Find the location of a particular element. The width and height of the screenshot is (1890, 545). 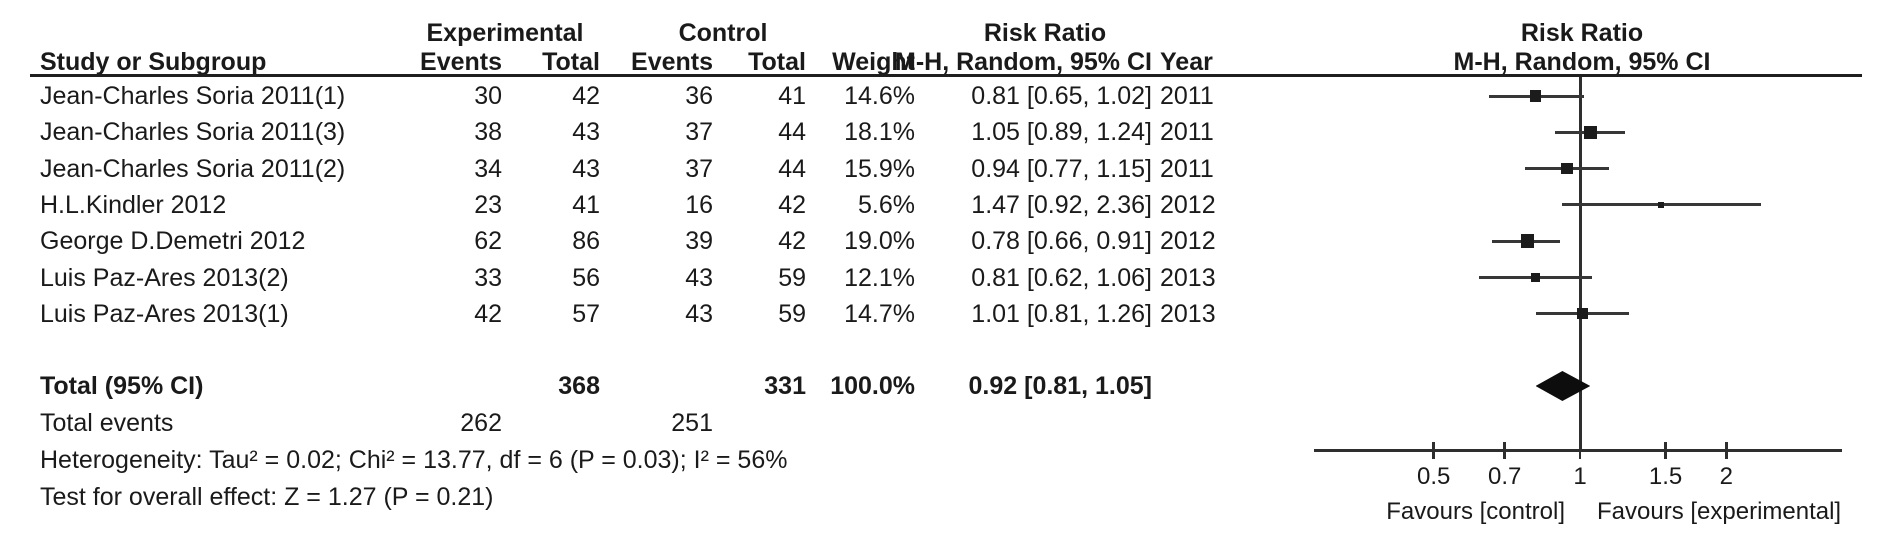

weight-cell: 15.9% is located at coordinates (879, 168).